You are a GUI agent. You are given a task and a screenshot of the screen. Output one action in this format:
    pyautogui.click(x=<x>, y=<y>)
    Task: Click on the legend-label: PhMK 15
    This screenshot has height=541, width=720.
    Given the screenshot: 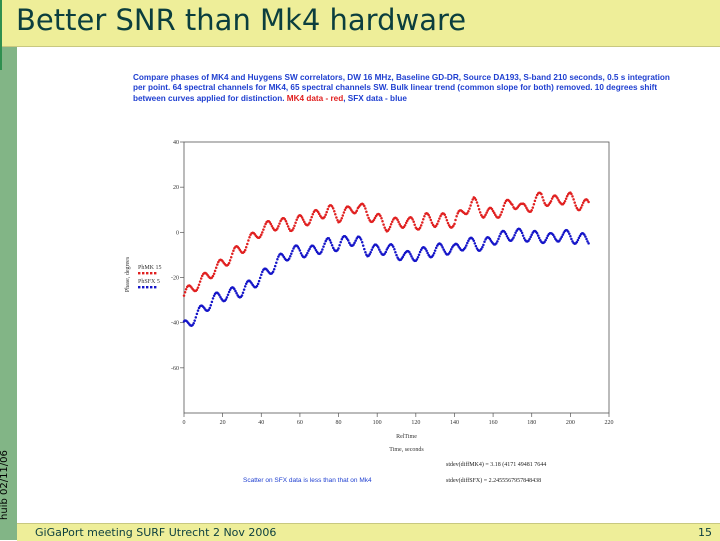 What is the action you would take?
    pyautogui.click(x=150, y=268)
    